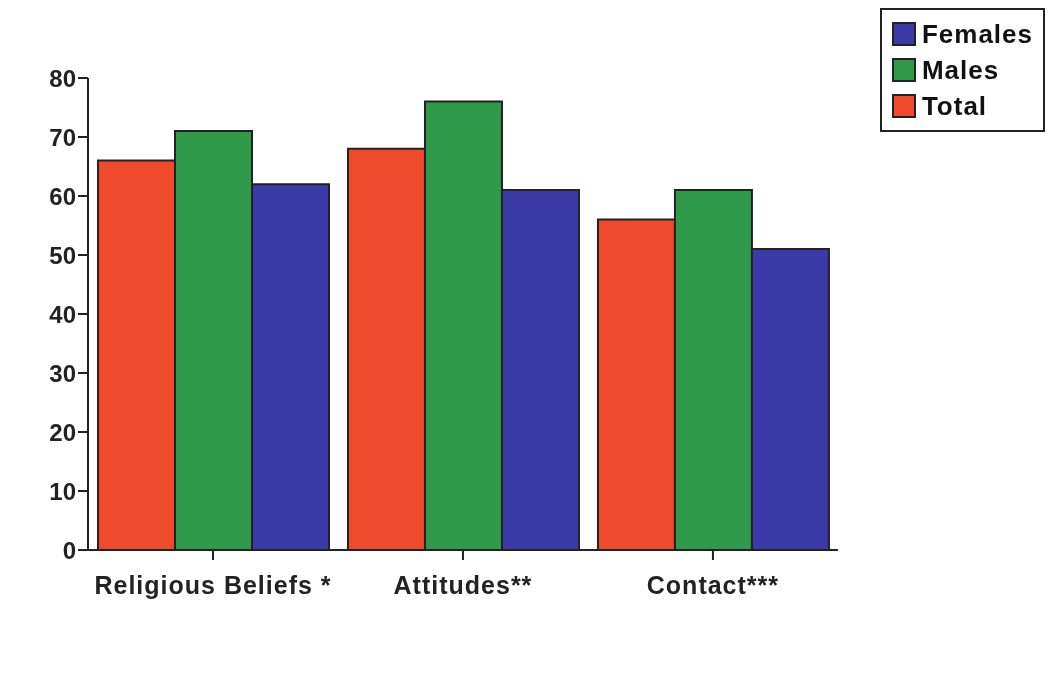 The width and height of the screenshot is (1061, 688). I want to click on legend-label: Total, so click(954, 106).